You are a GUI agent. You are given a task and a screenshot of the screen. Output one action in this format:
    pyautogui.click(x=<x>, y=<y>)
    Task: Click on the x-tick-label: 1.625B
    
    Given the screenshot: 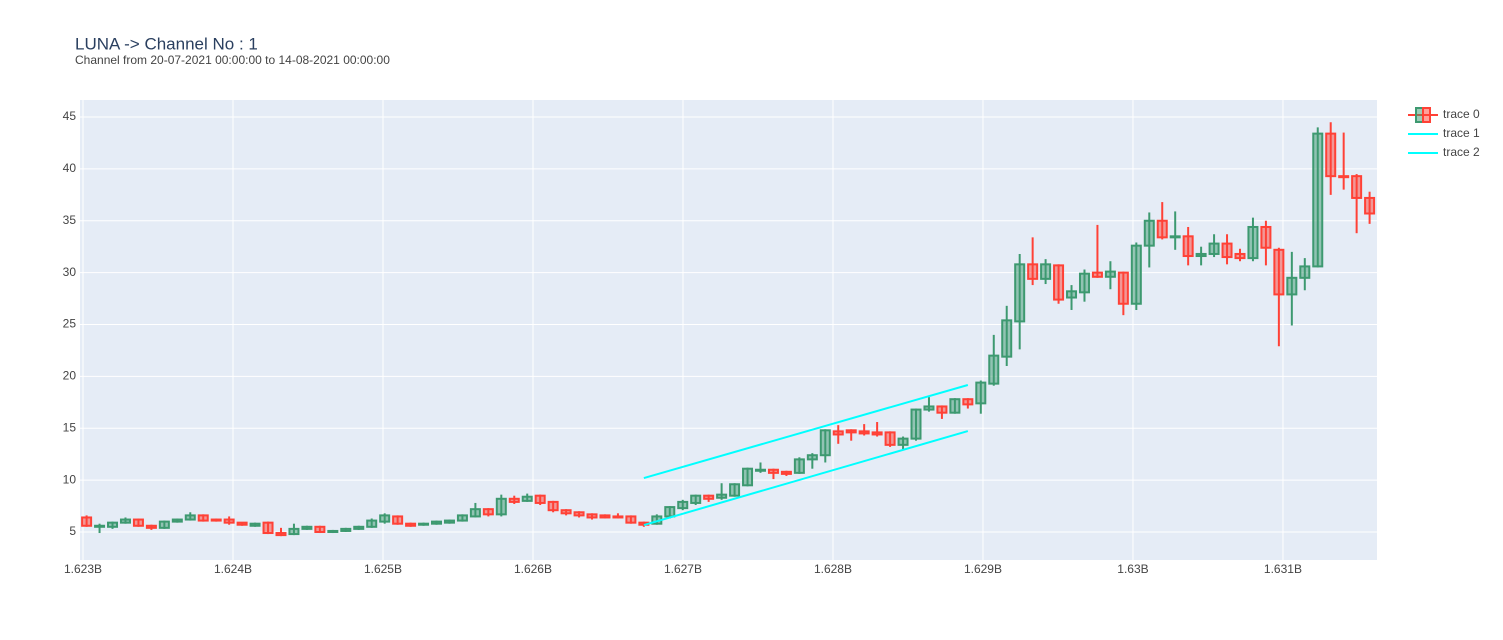 What is the action you would take?
    pyautogui.click(x=383, y=569)
    